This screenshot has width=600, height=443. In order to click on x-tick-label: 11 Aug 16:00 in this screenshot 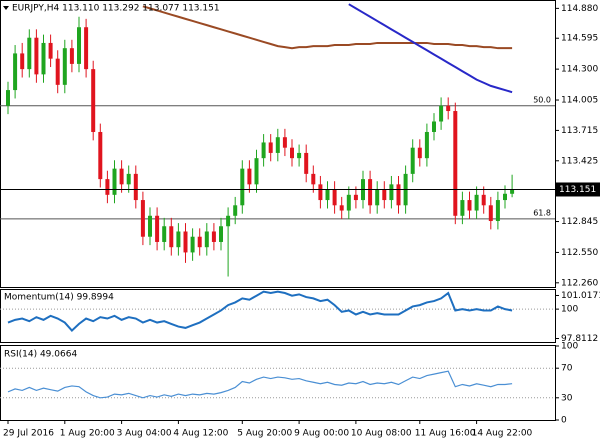, I will do `click(445, 434)`.